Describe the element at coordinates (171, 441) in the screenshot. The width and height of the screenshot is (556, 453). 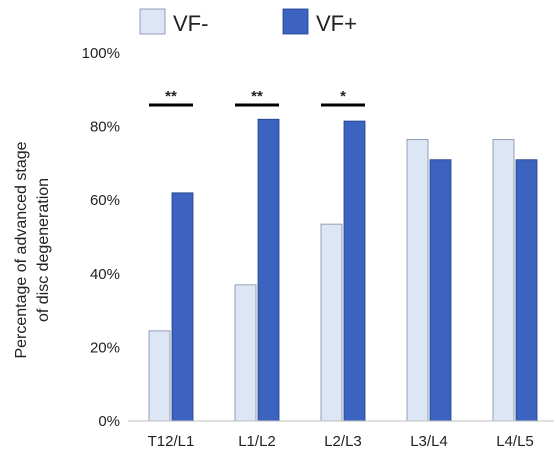
I see `x-tick-label: T12/L1` at that location.